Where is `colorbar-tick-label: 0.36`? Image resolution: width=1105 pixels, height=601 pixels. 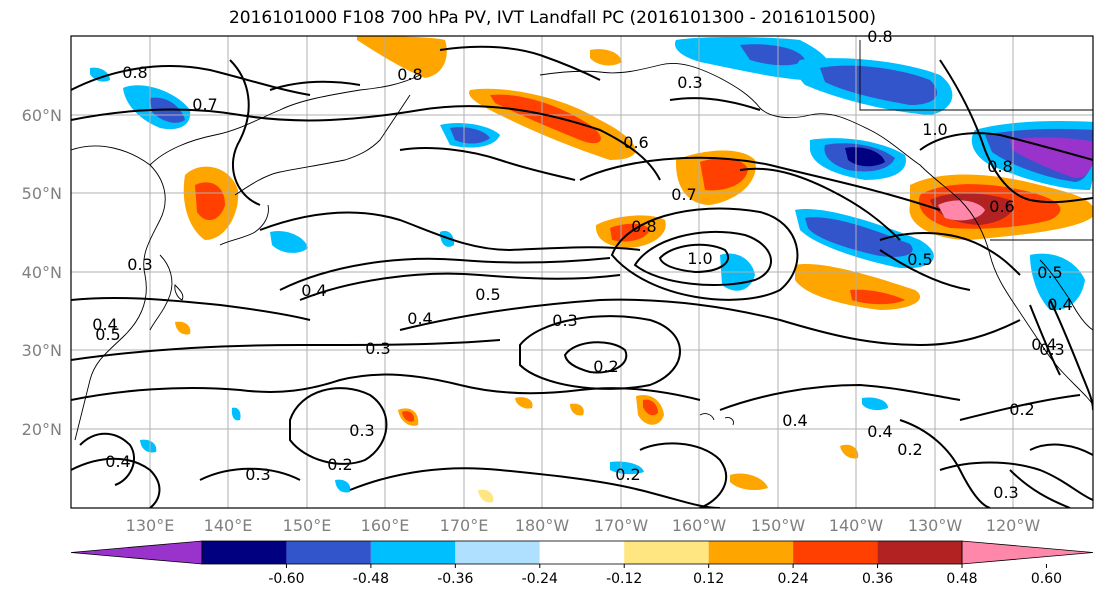 colorbar-tick-label: 0.36 is located at coordinates (877, 579).